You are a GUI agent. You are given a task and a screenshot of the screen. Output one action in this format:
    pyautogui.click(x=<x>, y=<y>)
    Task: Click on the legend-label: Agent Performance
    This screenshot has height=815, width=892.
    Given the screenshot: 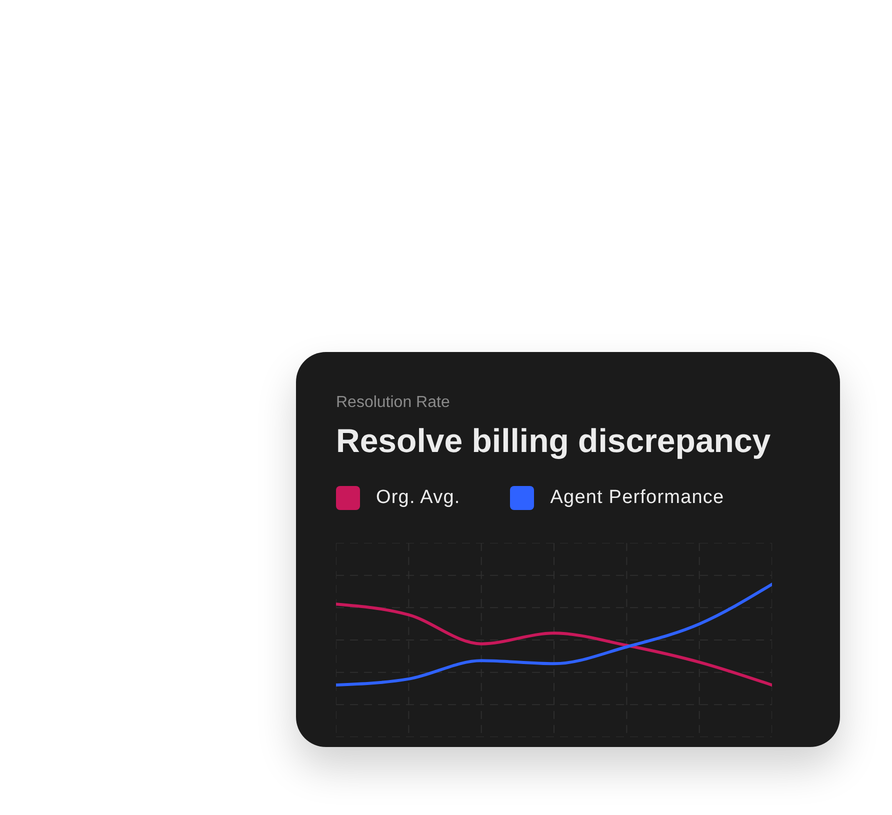 What is the action you would take?
    pyautogui.click(x=637, y=498)
    